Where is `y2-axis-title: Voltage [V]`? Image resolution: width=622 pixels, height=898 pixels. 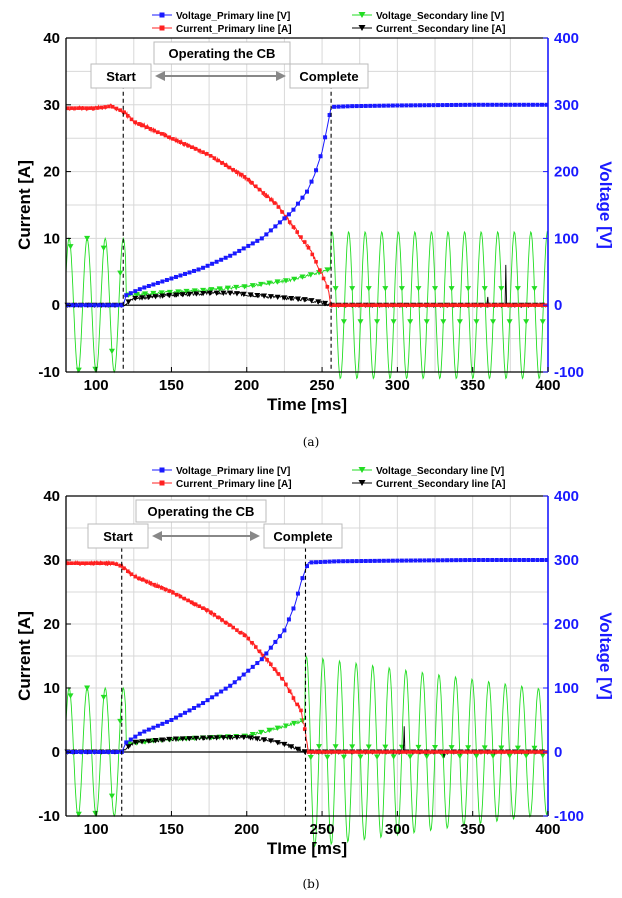 y2-axis-title: Voltage [V] is located at coordinates (605, 656).